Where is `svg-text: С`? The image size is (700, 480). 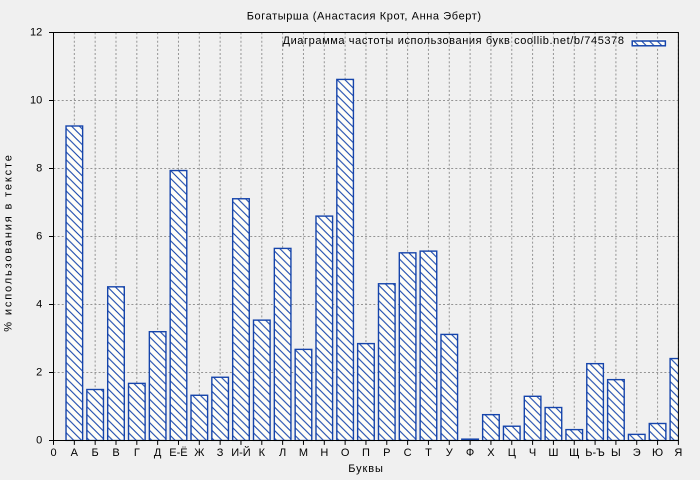 svg-text: С is located at coordinates (408, 453).